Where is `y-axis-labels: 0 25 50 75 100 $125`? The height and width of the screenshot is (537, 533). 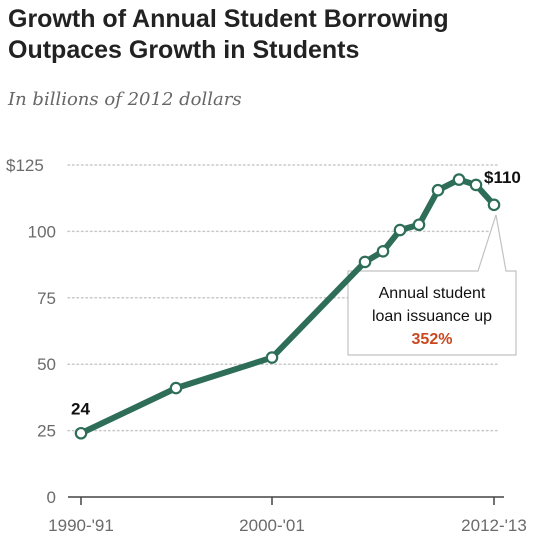 y-axis-labels: 0 25 50 75 100 $125 is located at coordinates (31, 331).